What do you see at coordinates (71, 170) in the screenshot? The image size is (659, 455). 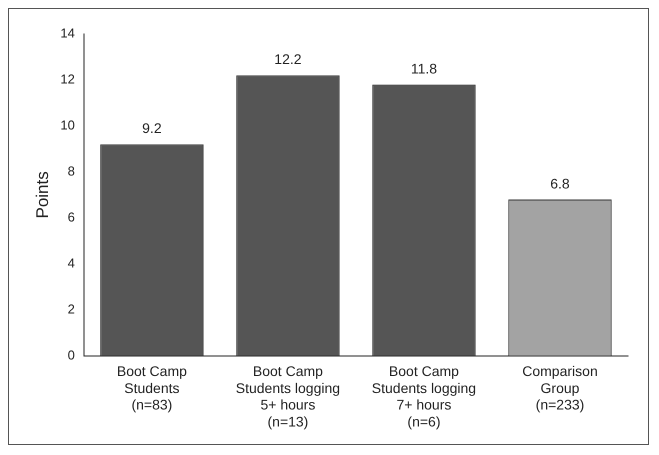 I see `y-tick-label: 8` at bounding box center [71, 170].